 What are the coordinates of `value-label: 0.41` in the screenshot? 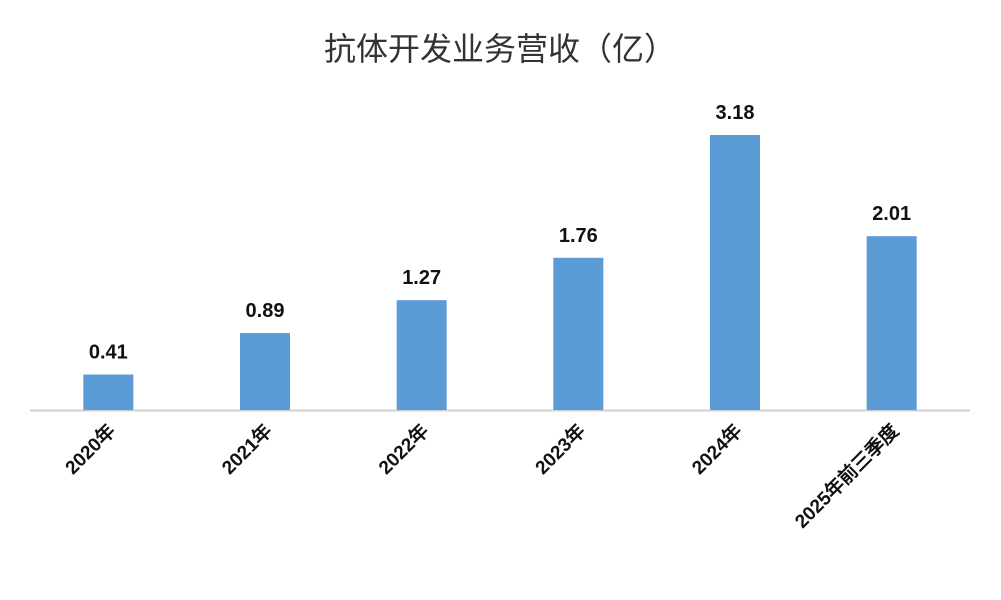 It's located at (108, 353).